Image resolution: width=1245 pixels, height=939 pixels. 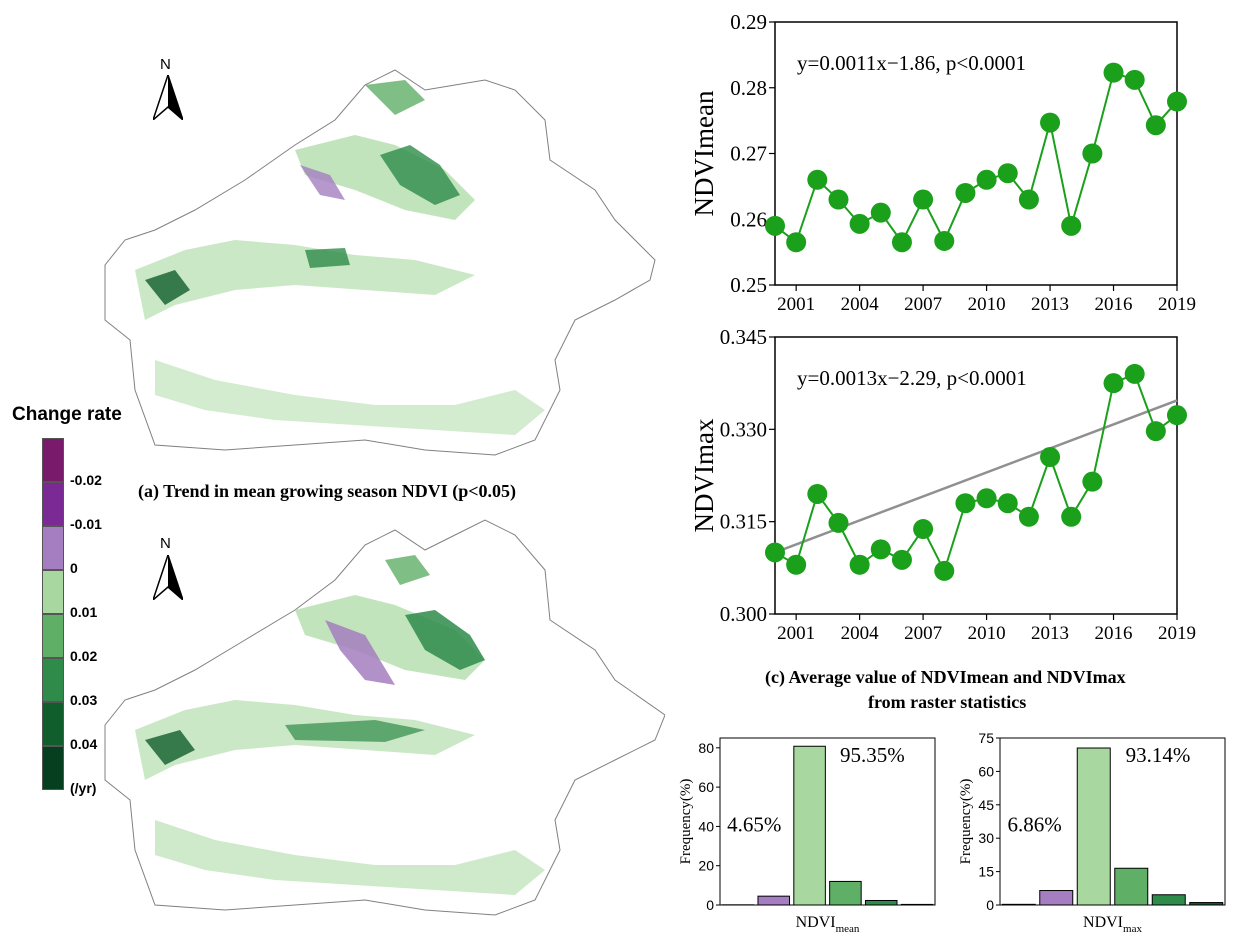 I want to click on legend-label: 0.04, so click(x=84, y=744).